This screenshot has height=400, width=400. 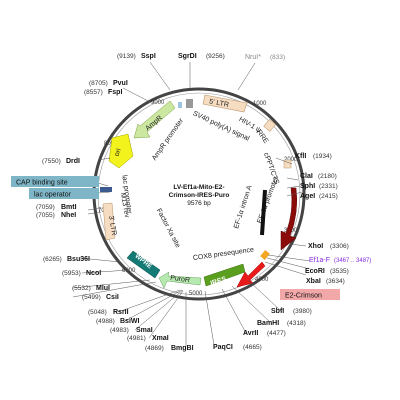 I want to click on site-pvui-name: PvuI, so click(x=120, y=83).